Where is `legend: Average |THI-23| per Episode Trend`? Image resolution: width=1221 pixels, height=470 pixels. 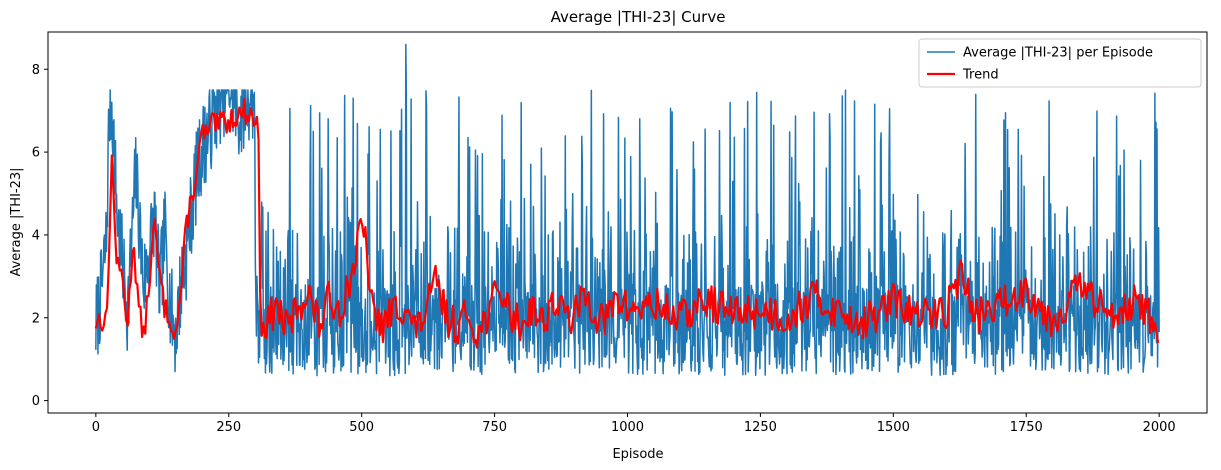
legend: Average |THI-23| per Episode Trend is located at coordinates (1060, 63).